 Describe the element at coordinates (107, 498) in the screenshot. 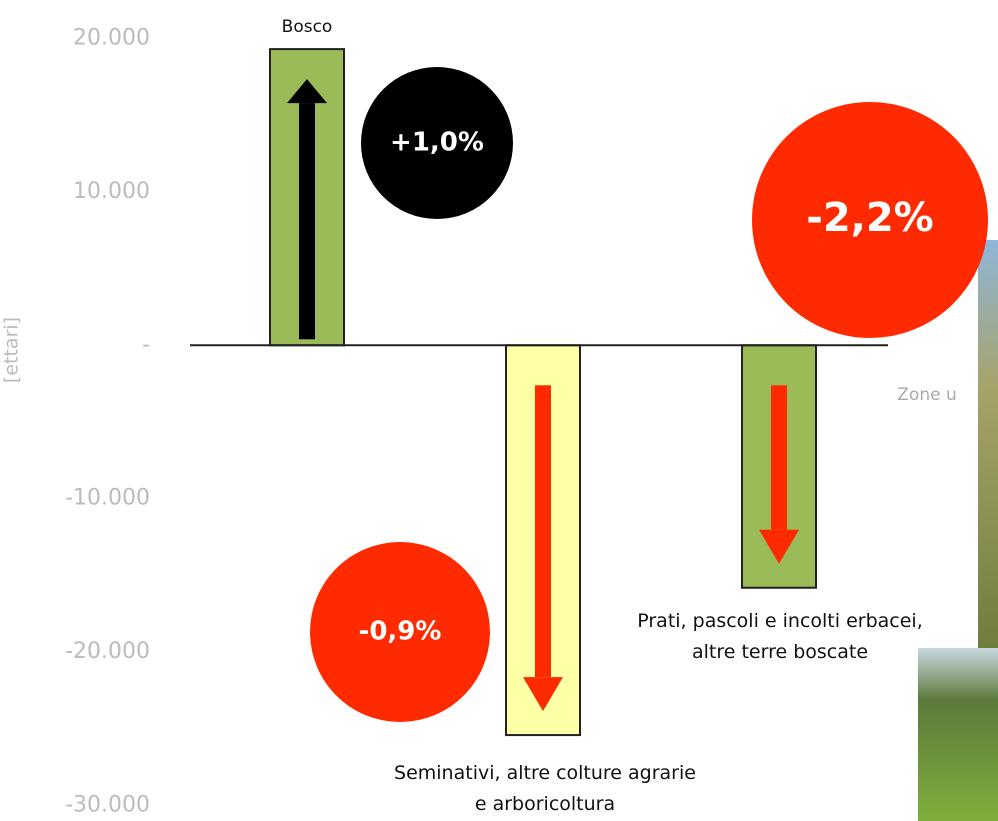

I see `y-tick-label: -10.000` at that location.